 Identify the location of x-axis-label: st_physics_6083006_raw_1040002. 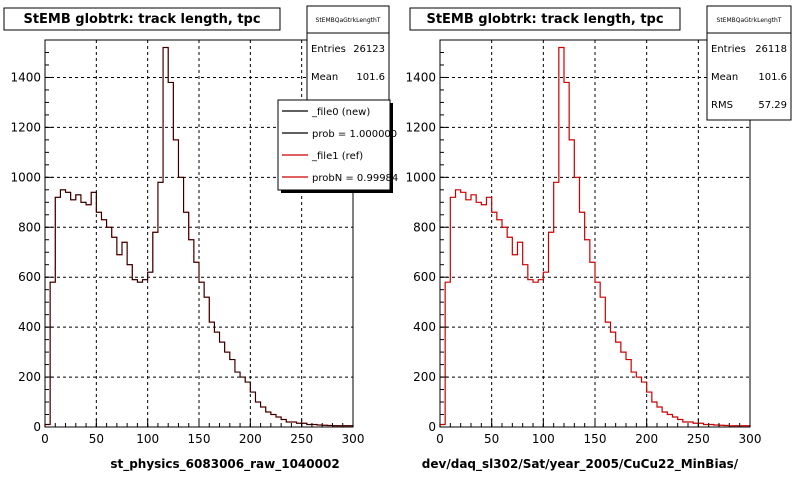
(224, 464).